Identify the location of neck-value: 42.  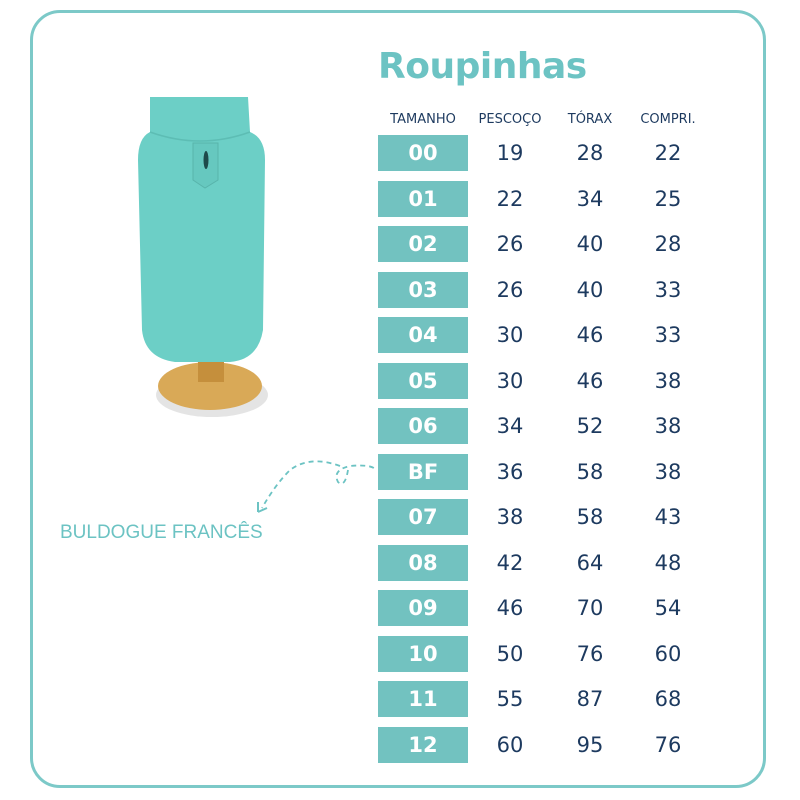
(510, 562).